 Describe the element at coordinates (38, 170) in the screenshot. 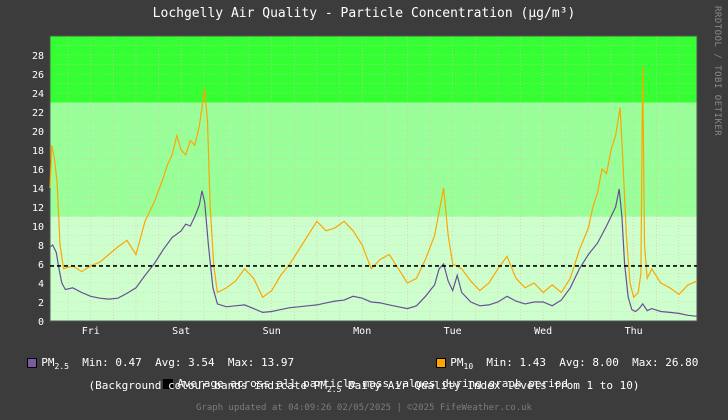

I see `y-tick-label: 16` at that location.